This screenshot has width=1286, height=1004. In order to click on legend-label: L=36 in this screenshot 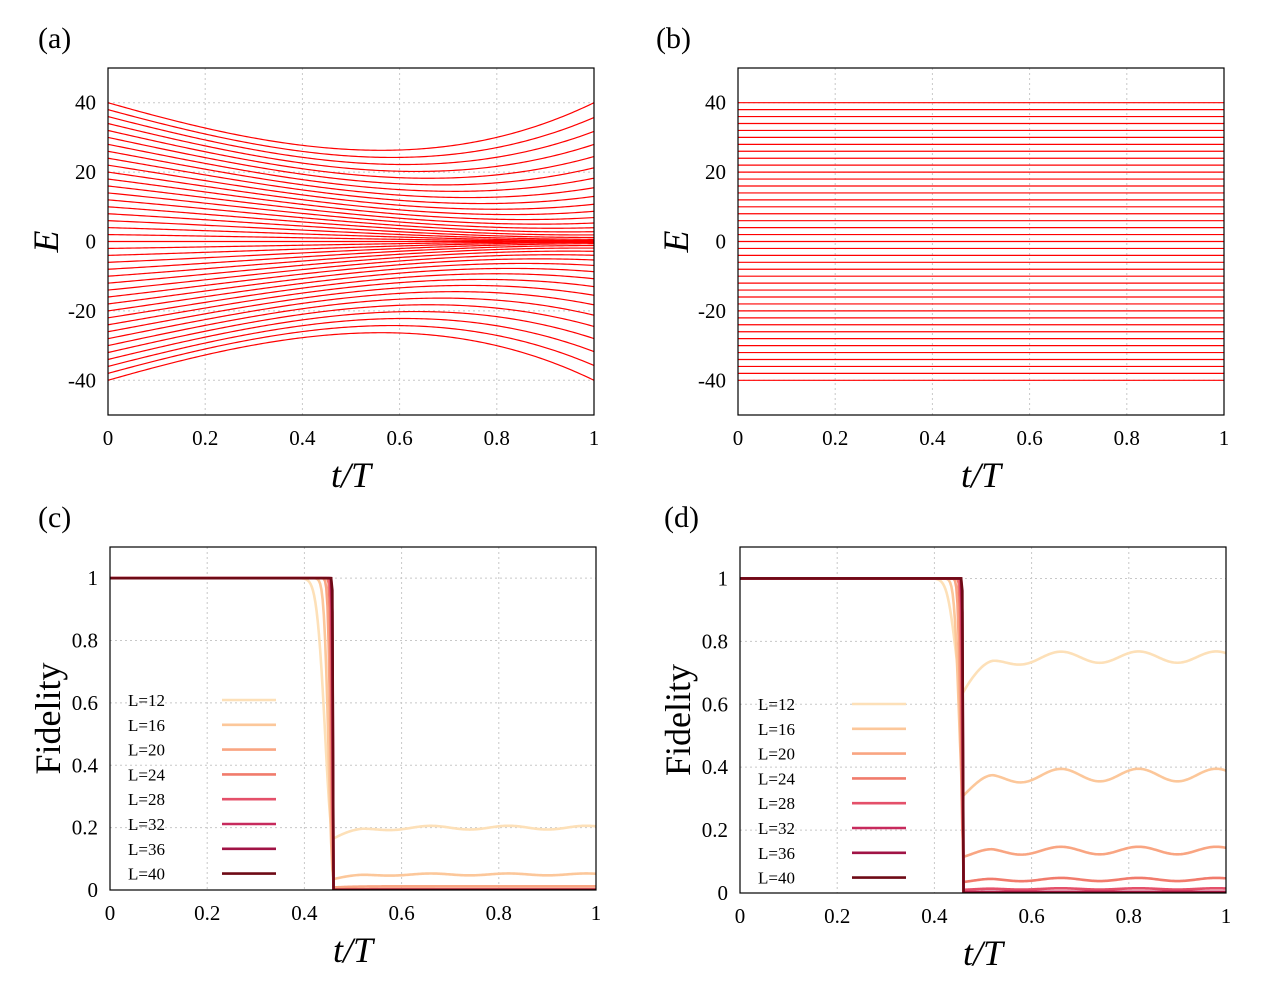, I will do `click(776, 853)`.